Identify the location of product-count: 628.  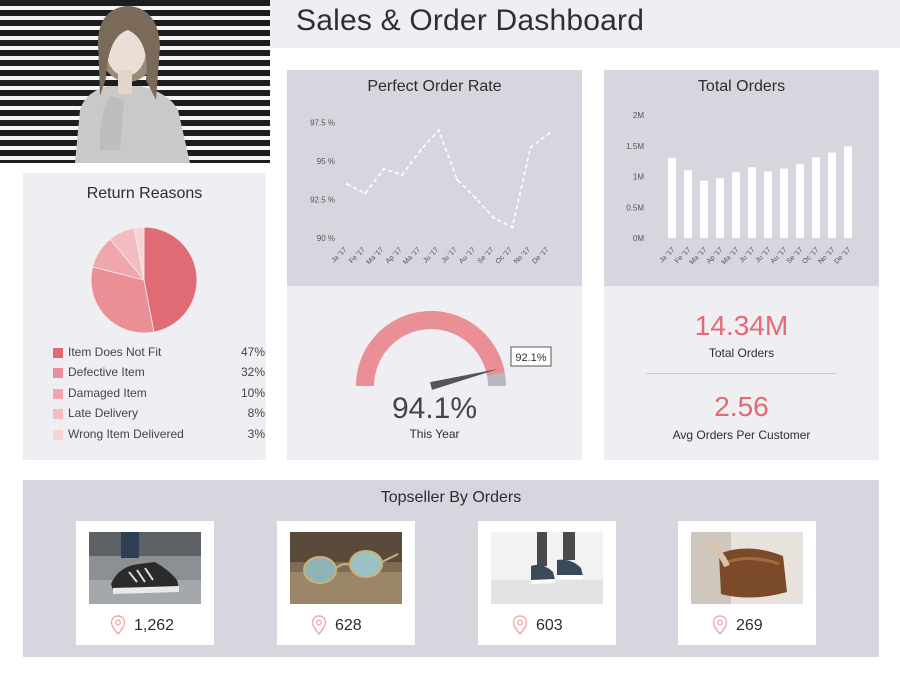
(348, 625).